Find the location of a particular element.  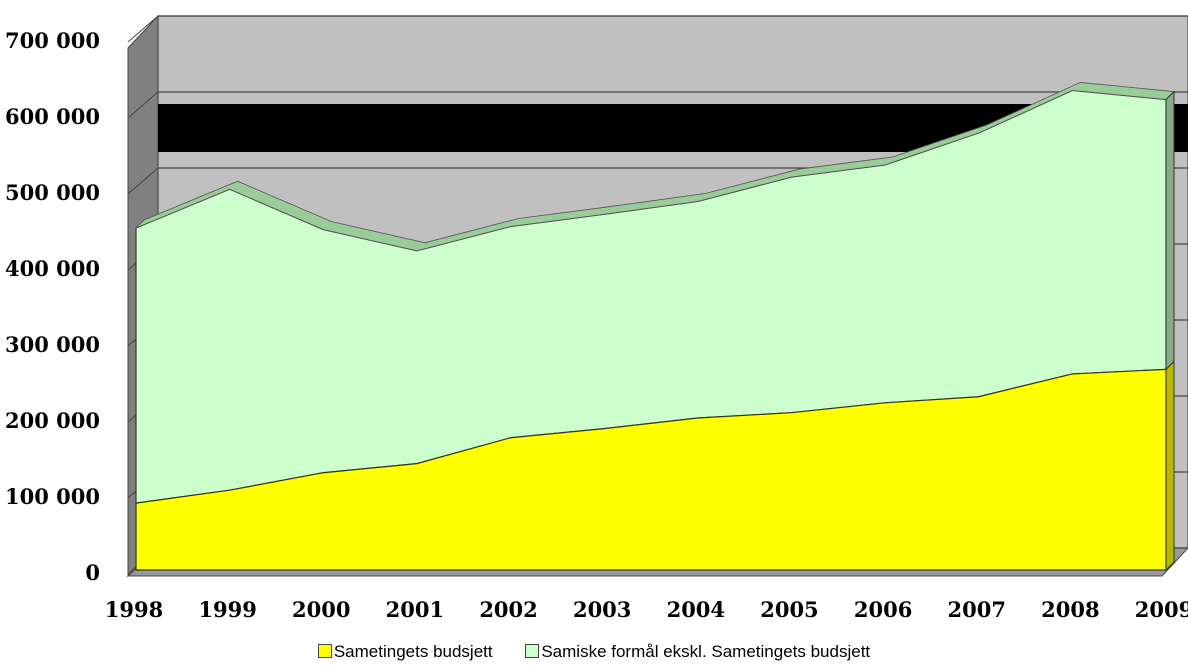

x-tick-label: 2004 is located at coordinates (696, 609).